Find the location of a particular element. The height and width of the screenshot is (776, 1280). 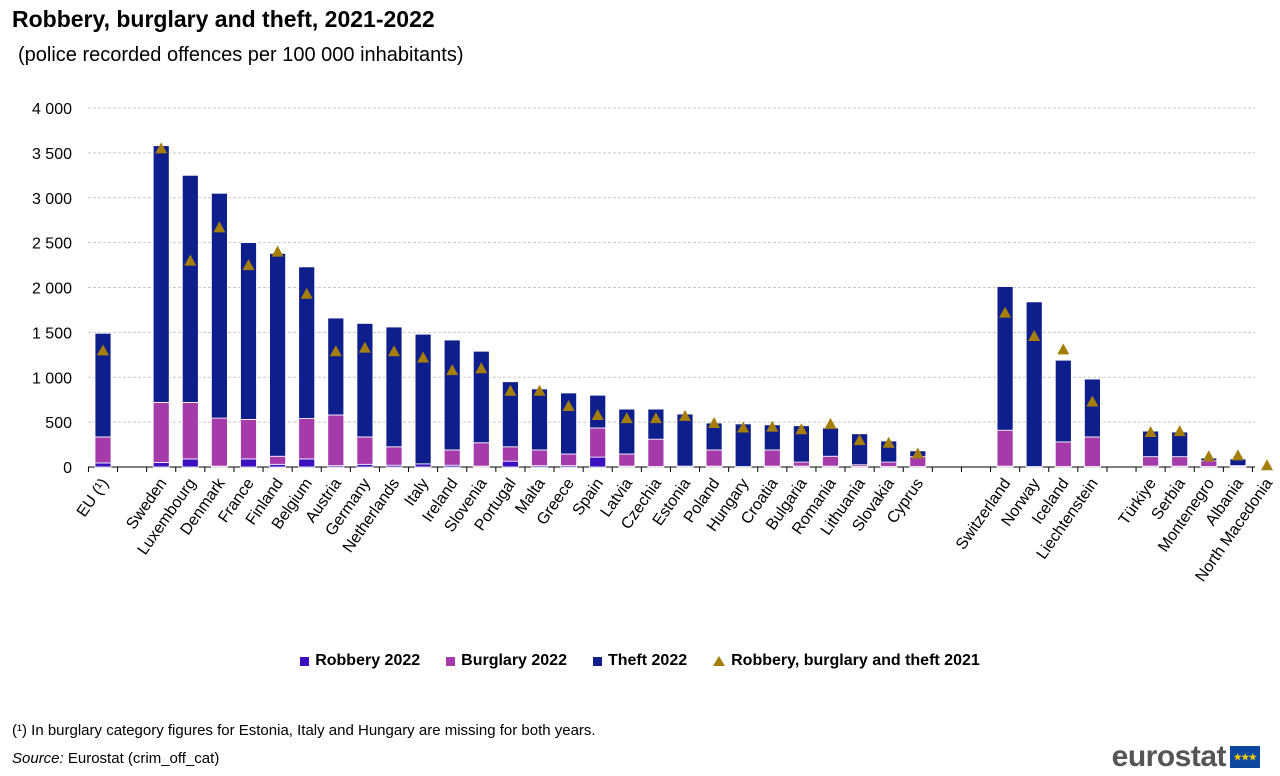

y-tick-label: 4 000 is located at coordinates (52, 109).